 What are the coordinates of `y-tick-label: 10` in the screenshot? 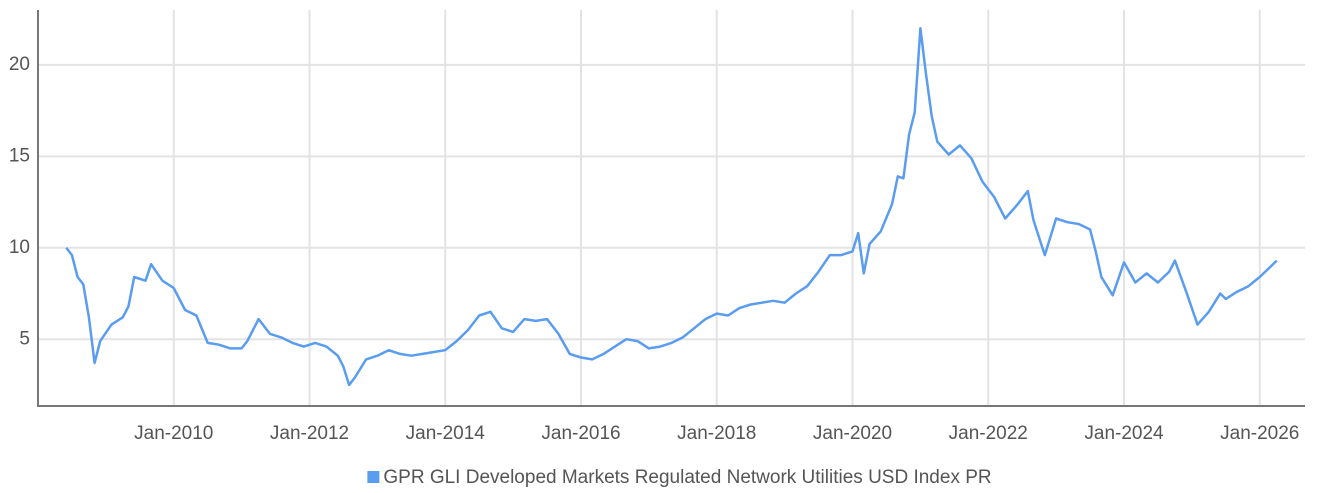 It's located at (19, 247).